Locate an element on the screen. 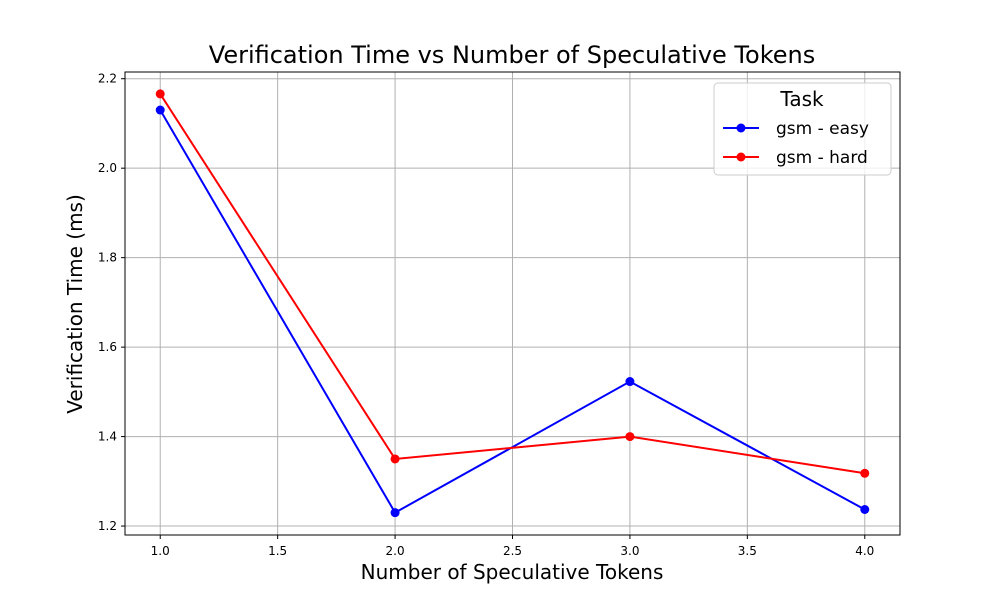 The width and height of the screenshot is (1000, 600). x-tick-label: 1.0 is located at coordinates (160, 551).